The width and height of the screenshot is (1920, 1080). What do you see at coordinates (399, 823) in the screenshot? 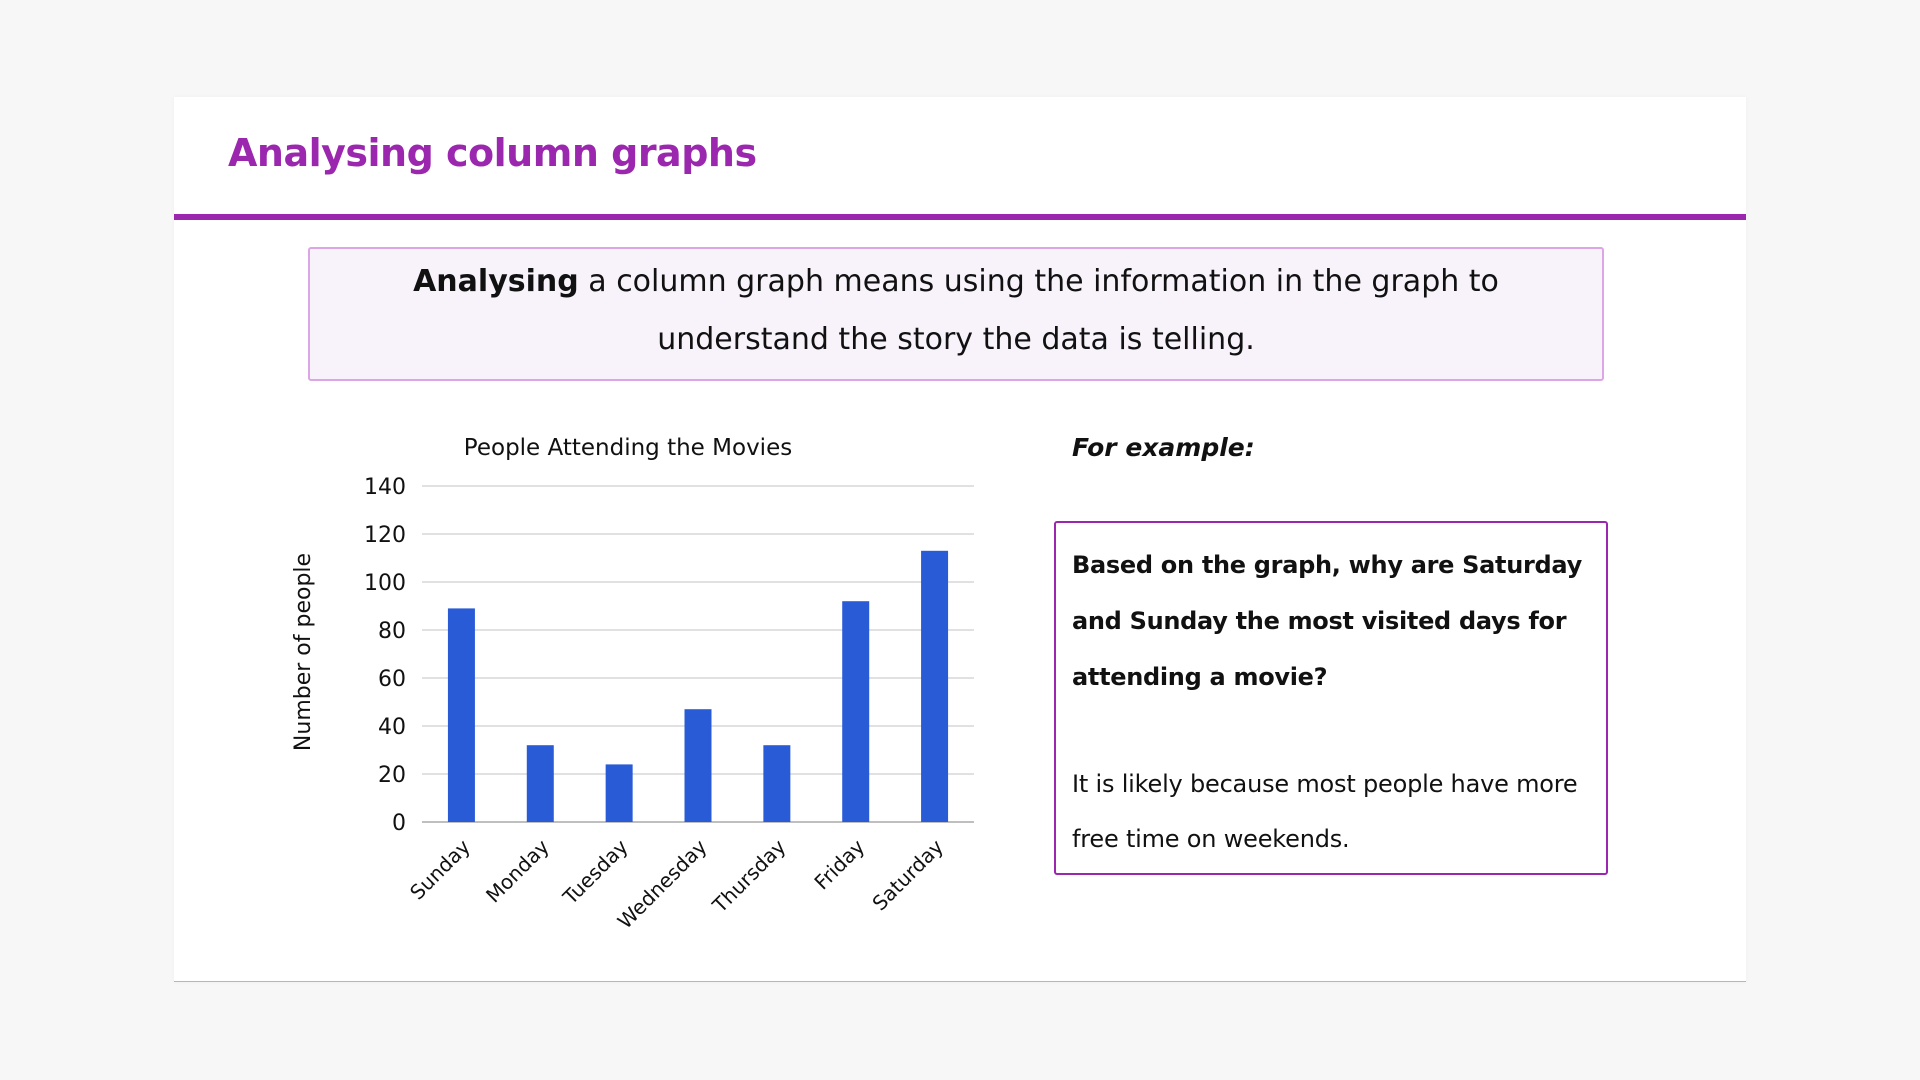
I see `chart-y-tick-label: 0` at bounding box center [399, 823].